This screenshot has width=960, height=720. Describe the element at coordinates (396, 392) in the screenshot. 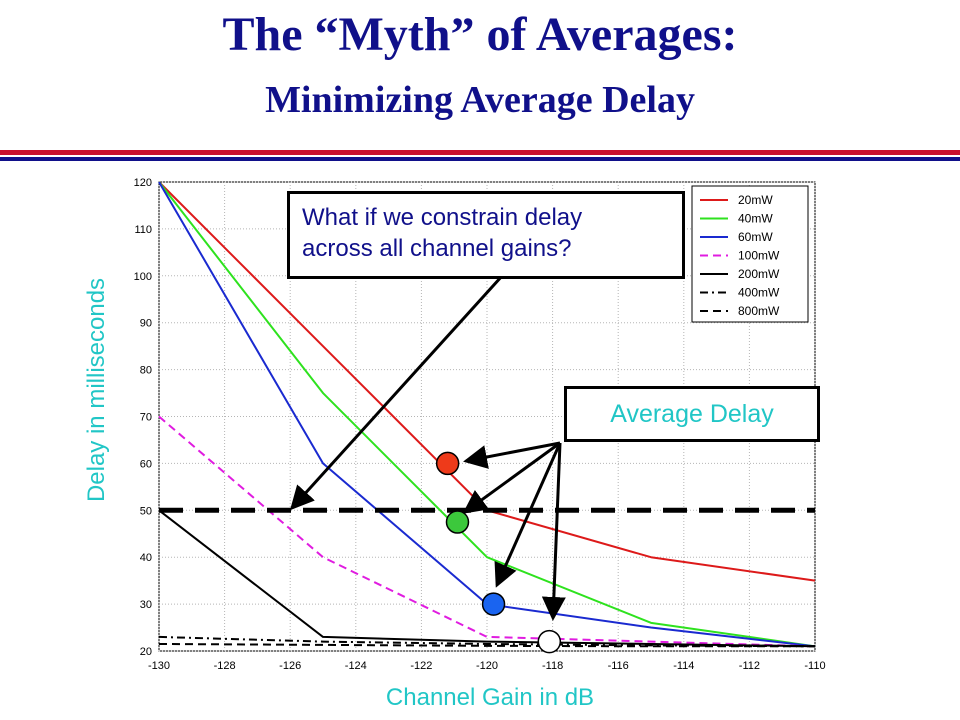

I see `callout-arrow` at that location.